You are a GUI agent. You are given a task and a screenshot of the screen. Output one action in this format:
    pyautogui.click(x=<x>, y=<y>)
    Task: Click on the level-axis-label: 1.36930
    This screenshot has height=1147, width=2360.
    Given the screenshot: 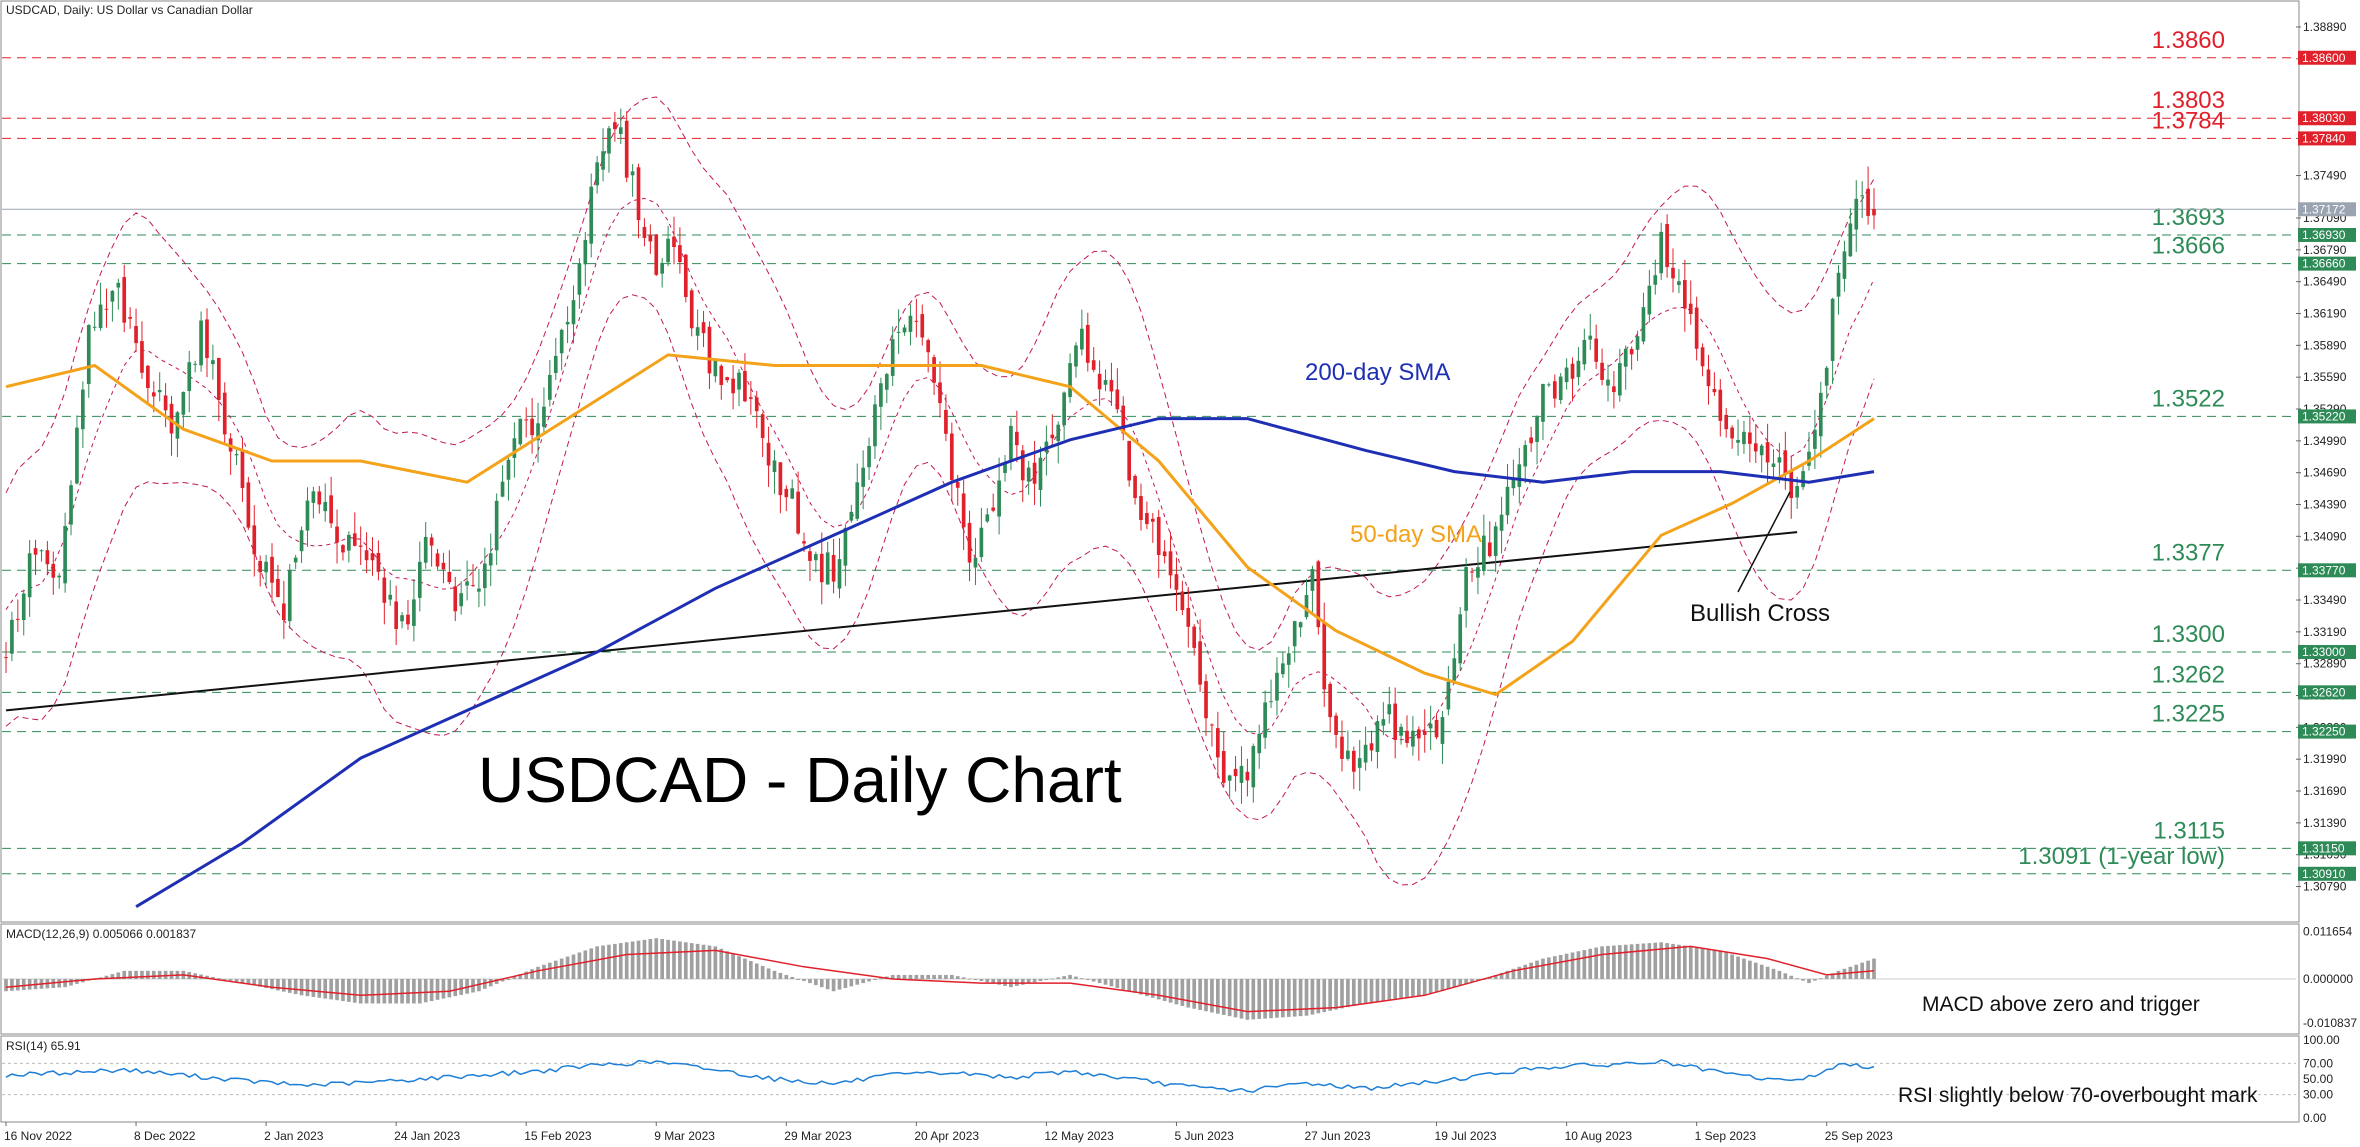 What is the action you would take?
    pyautogui.click(x=2324, y=235)
    